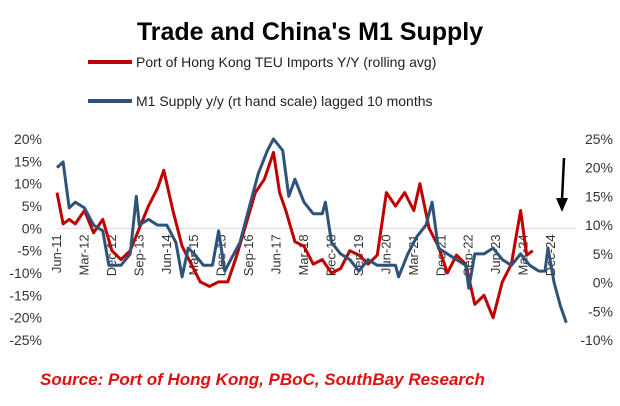 The width and height of the screenshot is (620, 406). What do you see at coordinates (32, 206) in the screenshot?
I see `left-tick-label: 5%` at bounding box center [32, 206].